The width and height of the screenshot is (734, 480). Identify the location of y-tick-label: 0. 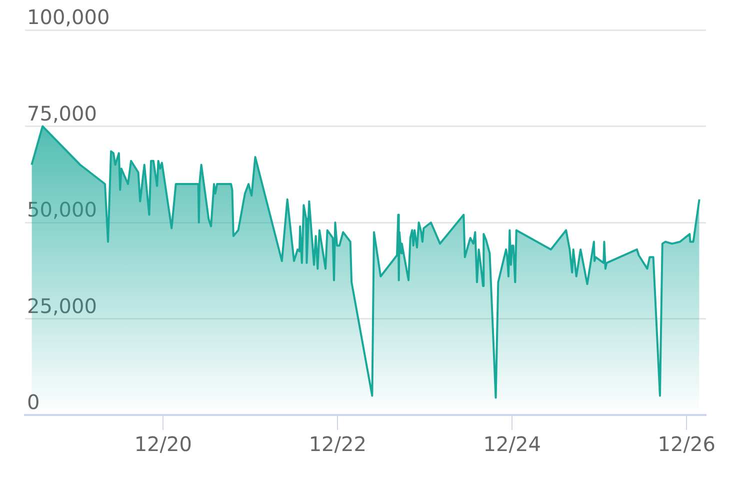
(33, 402).